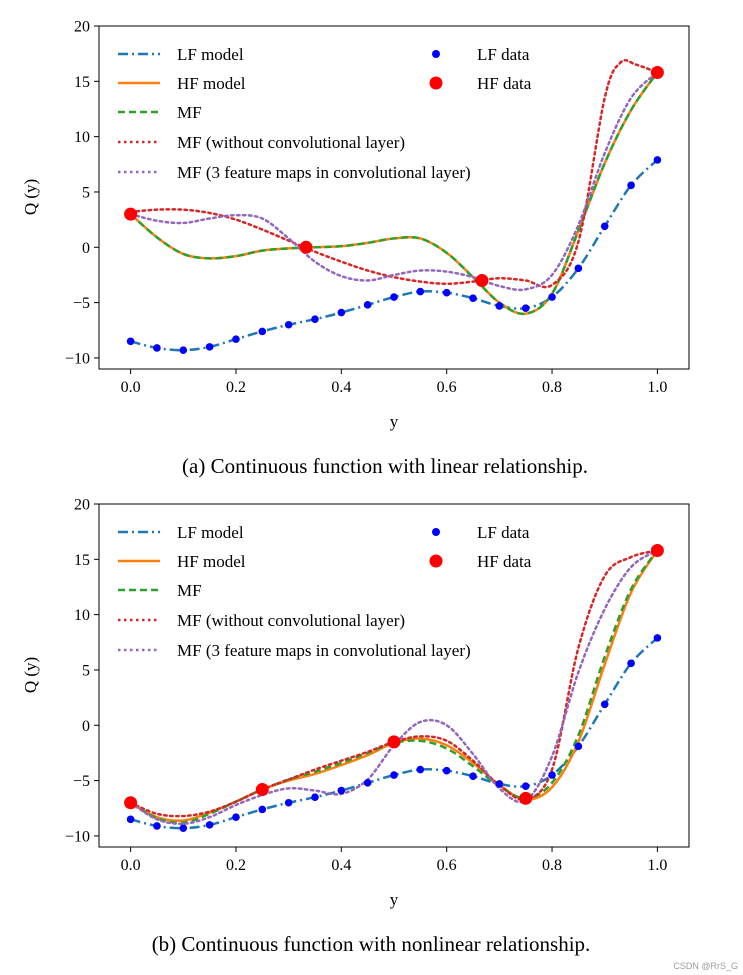 Image resolution: width=743 pixels, height=975 pixels. Describe the element at coordinates (447, 387) in the screenshot. I see `x-tick-label-a: 0.6` at that location.